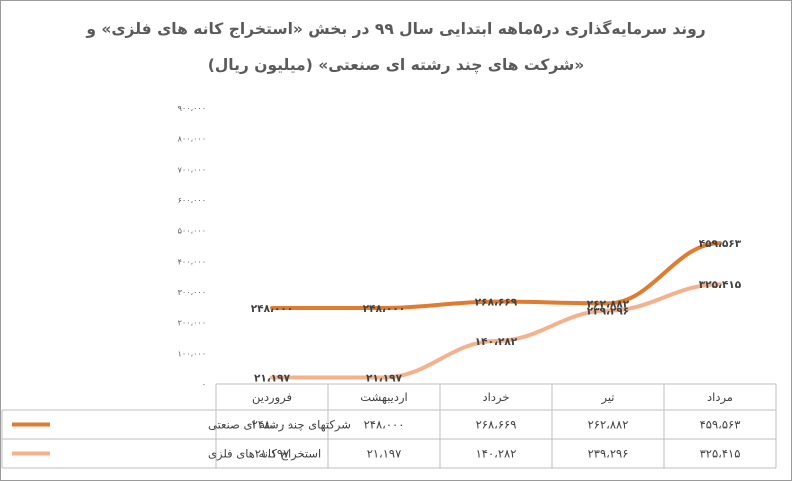 The image size is (792, 481). I want to click on table-cell: ۲۳۹،۲۹۶, so click(608, 454).